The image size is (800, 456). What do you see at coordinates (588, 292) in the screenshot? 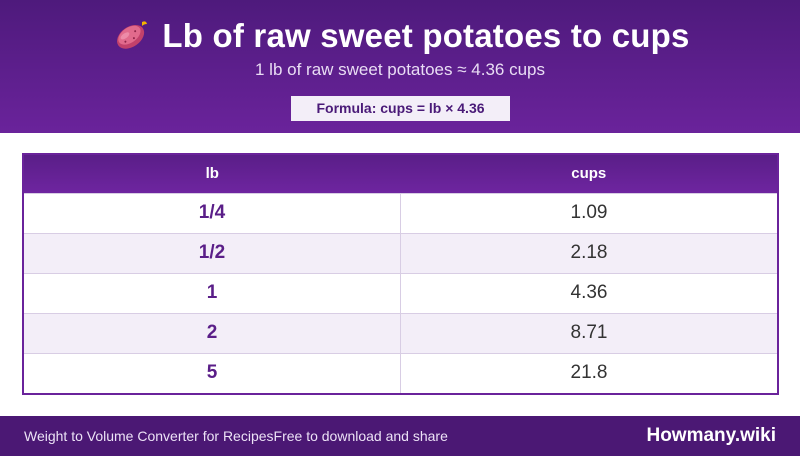
I see `cell-cups: 4.36` at bounding box center [588, 292].